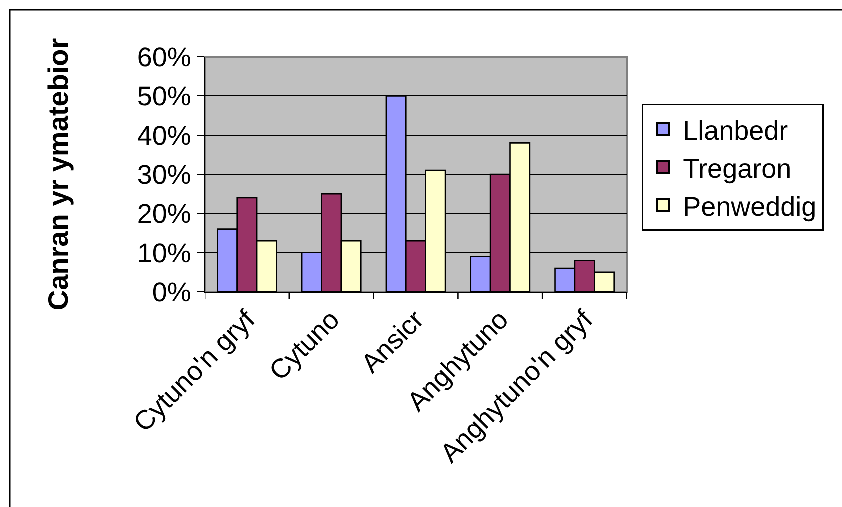 The image size is (842, 507). What do you see at coordinates (172, 292) in the screenshot?
I see `y-tick-label: 0%` at bounding box center [172, 292].